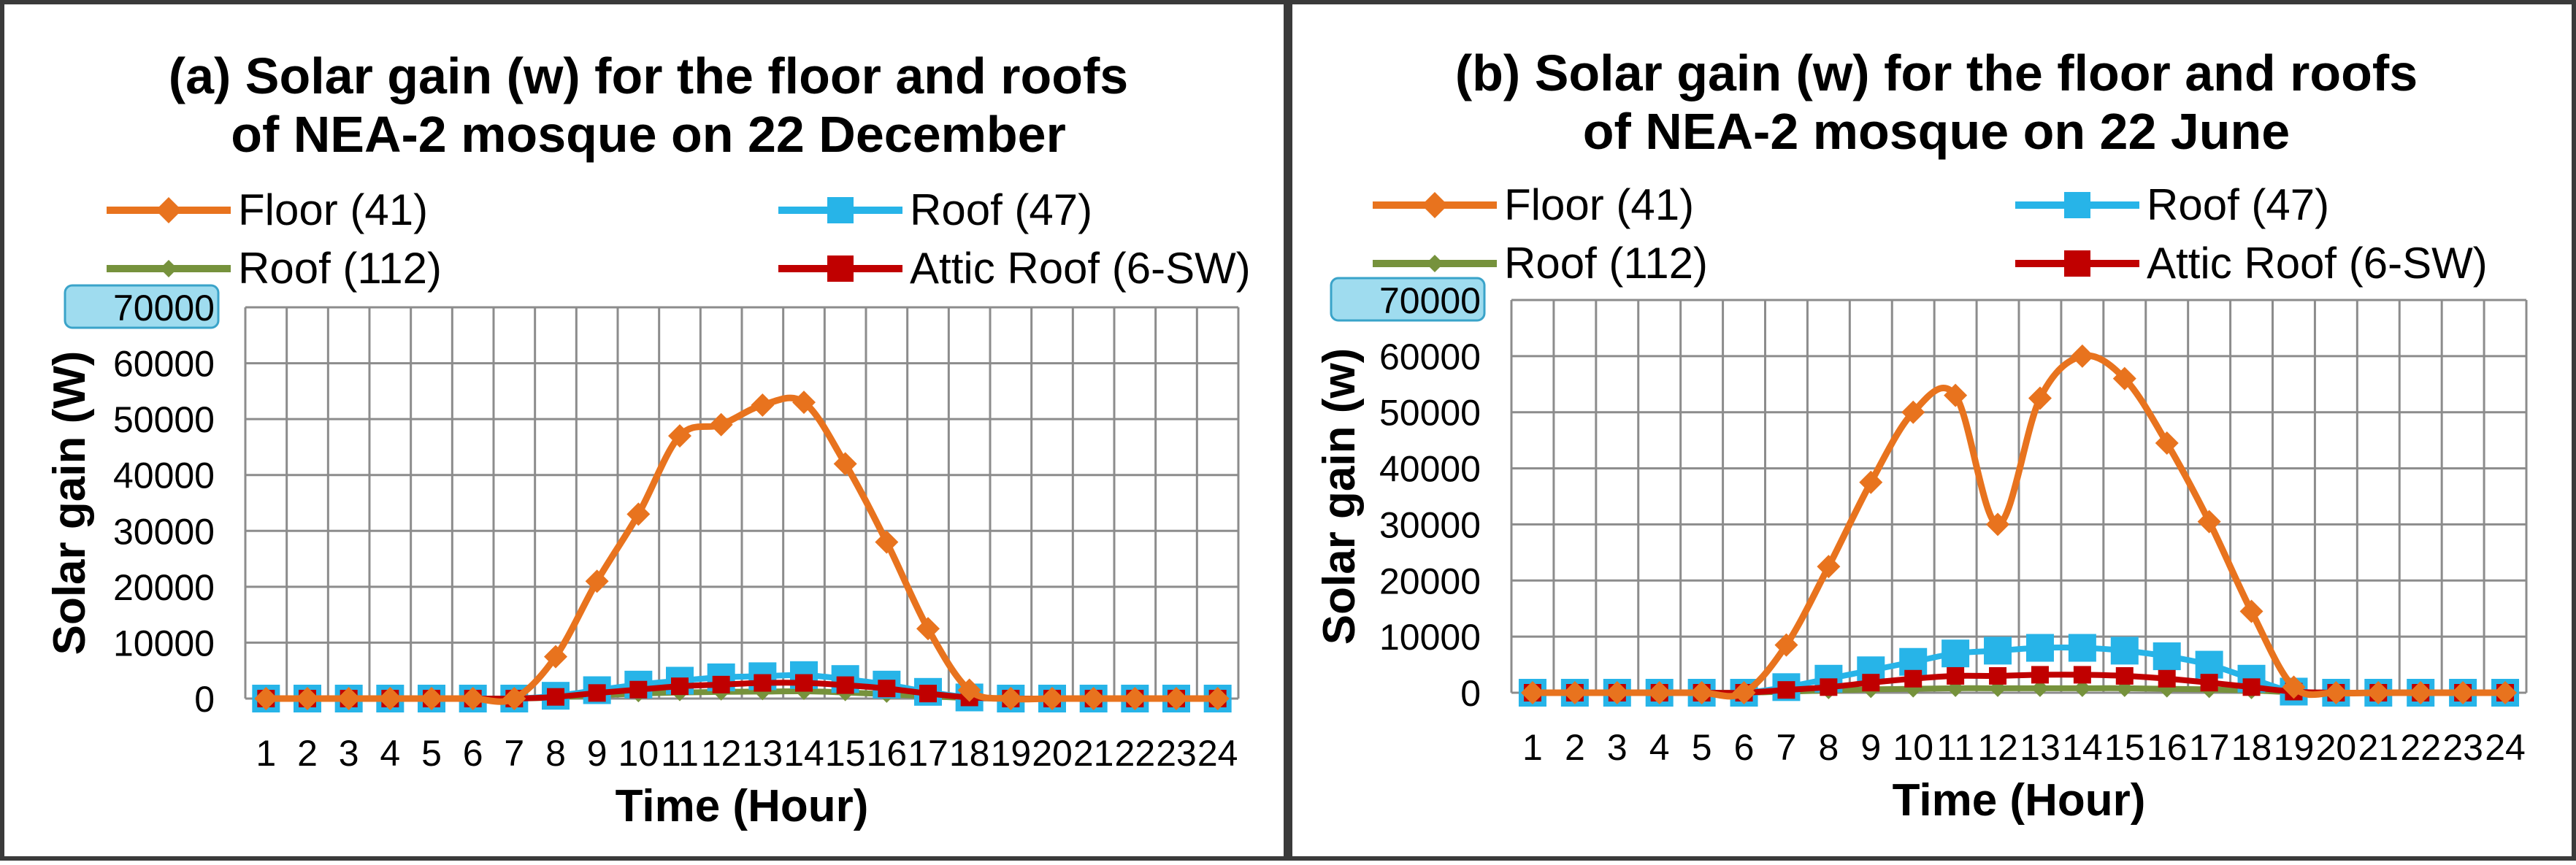 Image resolution: width=2576 pixels, height=865 pixels. What do you see at coordinates (333, 209) in the screenshot?
I see `legend-a-floor-41-label: Floor (41)` at bounding box center [333, 209].